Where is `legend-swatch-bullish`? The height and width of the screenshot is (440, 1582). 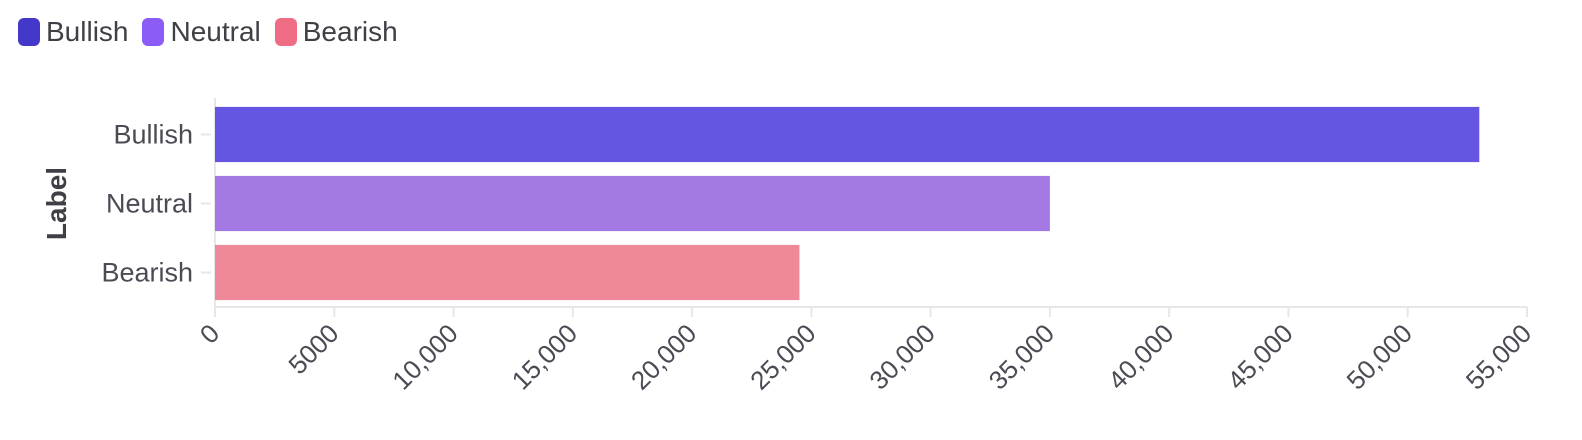
legend-swatch-bullish is located at coordinates (29, 32).